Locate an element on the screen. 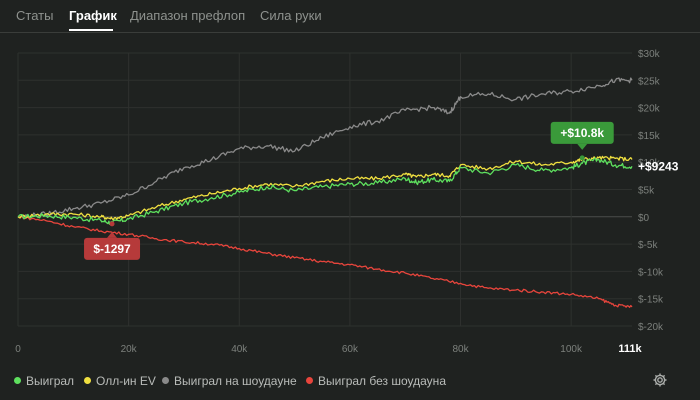  y-tick-label: $-5k is located at coordinates (648, 245).